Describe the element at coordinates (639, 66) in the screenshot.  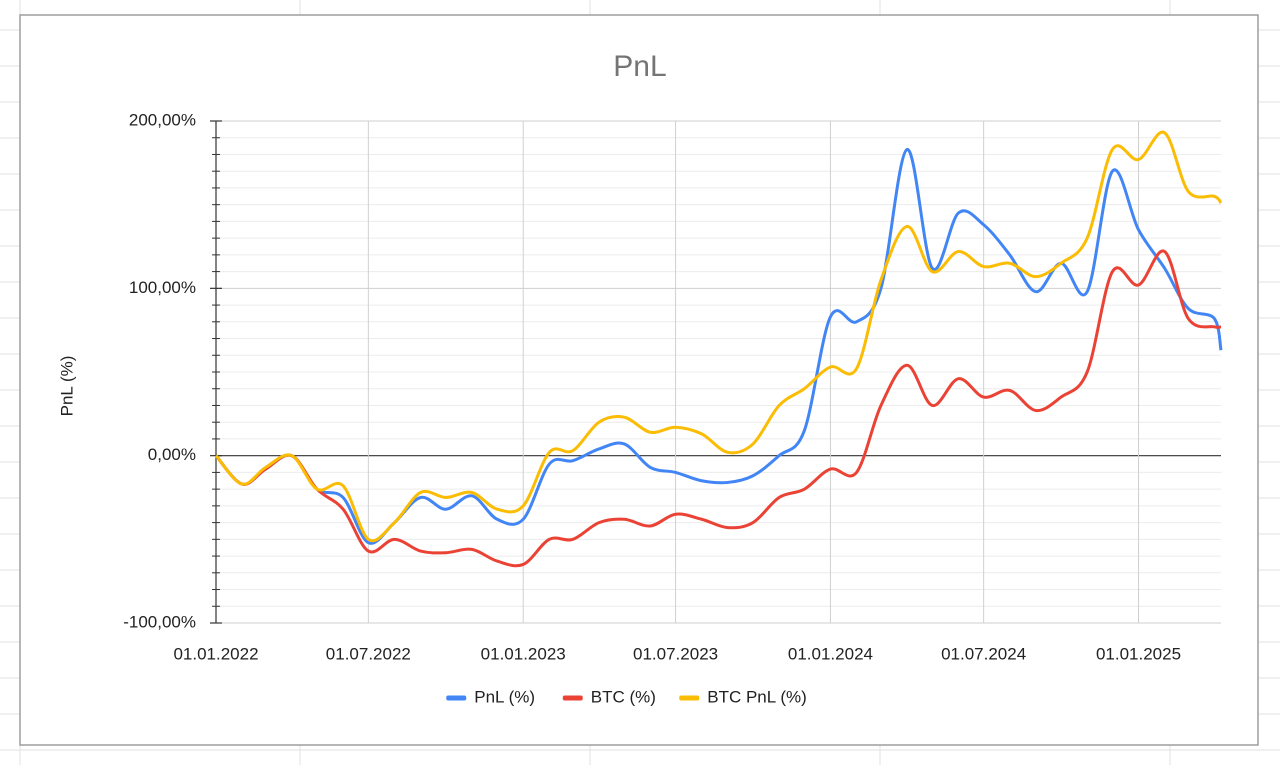
I see `chart-title: PnL` at that location.